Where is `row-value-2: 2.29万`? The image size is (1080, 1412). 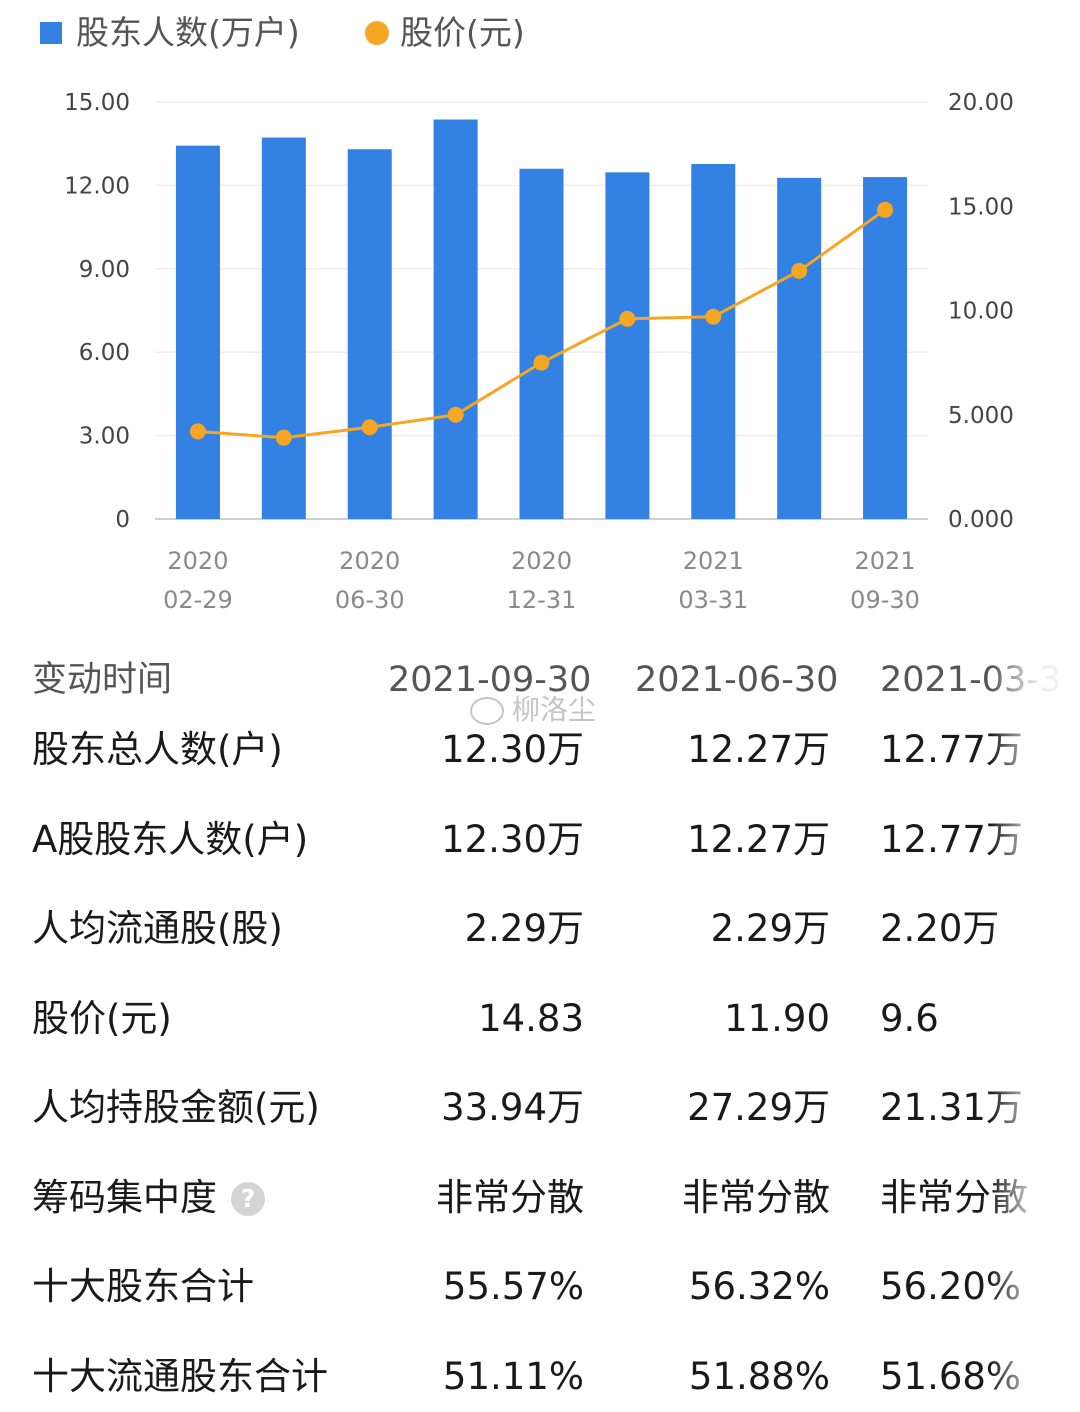
row-value-2: 2.29万 is located at coordinates (770, 928).